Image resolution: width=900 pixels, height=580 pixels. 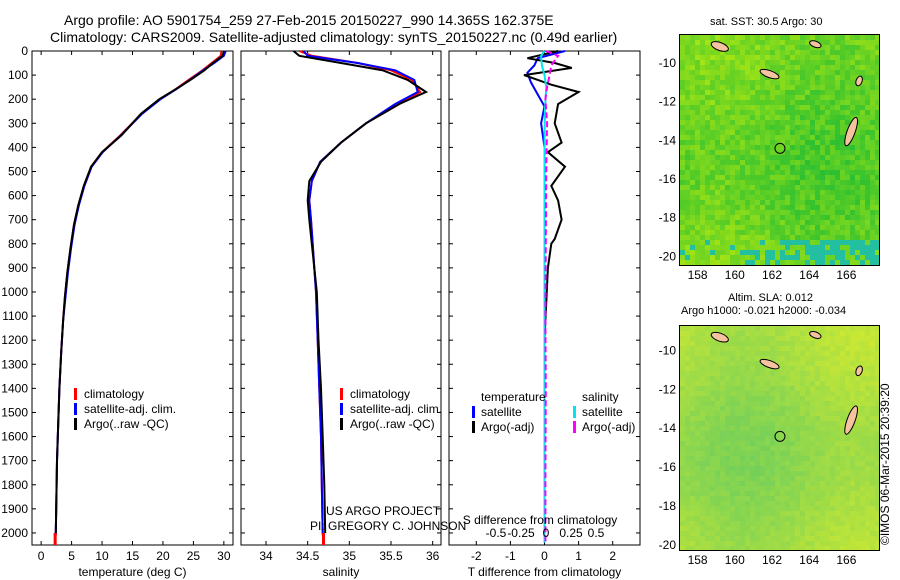 I want to click on map-lat-label: -10, so click(x=668, y=350).